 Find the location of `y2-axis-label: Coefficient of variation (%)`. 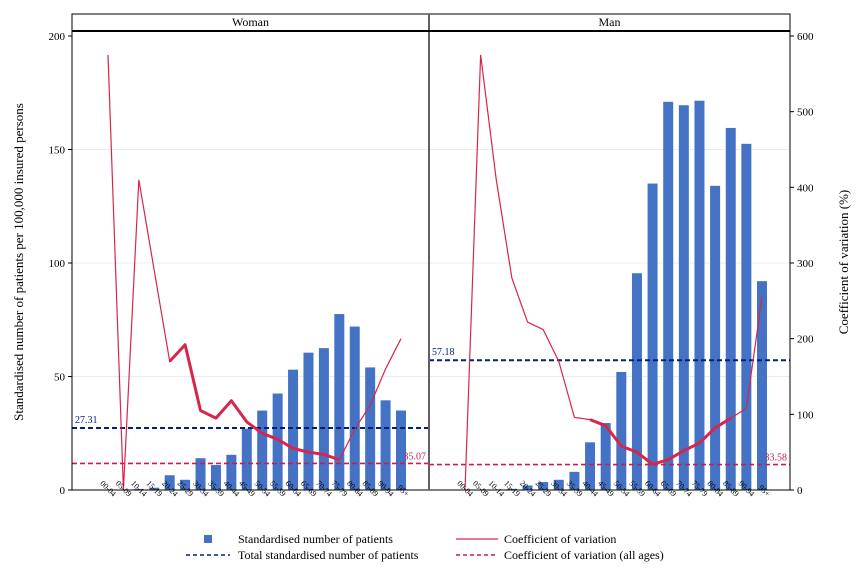

y2-axis-label: Coefficient of variation (%) is located at coordinates (843, 262).